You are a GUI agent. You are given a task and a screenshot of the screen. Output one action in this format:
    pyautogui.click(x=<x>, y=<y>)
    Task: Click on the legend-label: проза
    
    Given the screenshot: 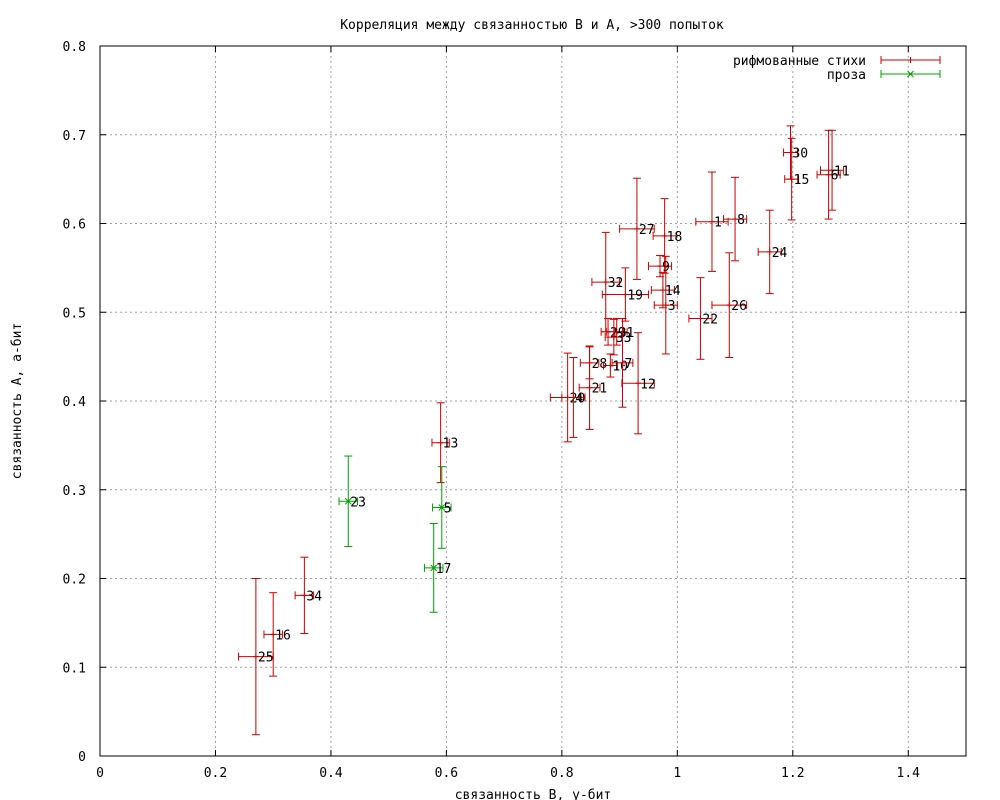 What is the action you would take?
    pyautogui.click(x=846, y=75)
    